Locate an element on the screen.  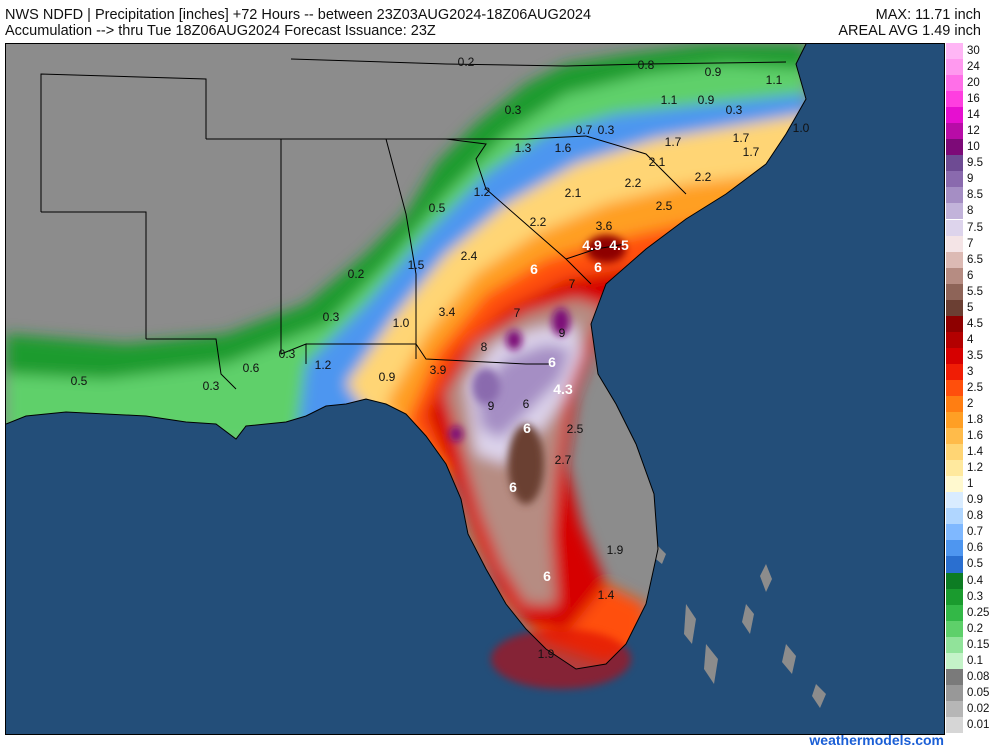
map-value-label: 0.6 is located at coordinates (251, 368).